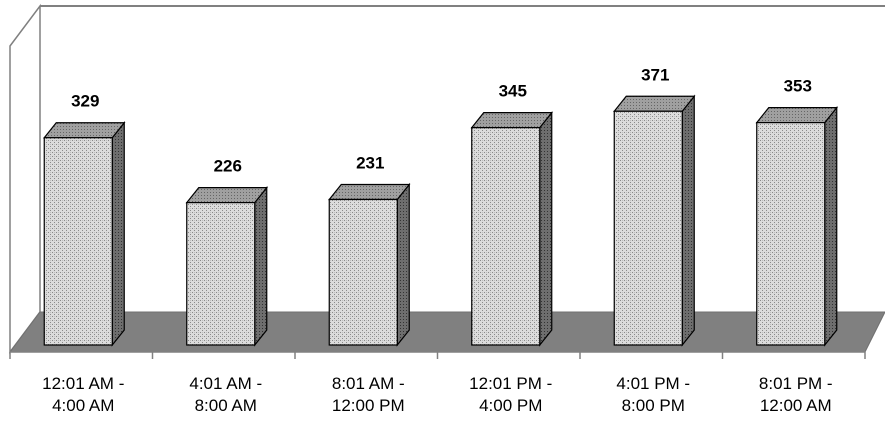  Describe the element at coordinates (510, 394) in the screenshot. I see `x-tick-label: 12:01 PM -4:00 PM` at that location.